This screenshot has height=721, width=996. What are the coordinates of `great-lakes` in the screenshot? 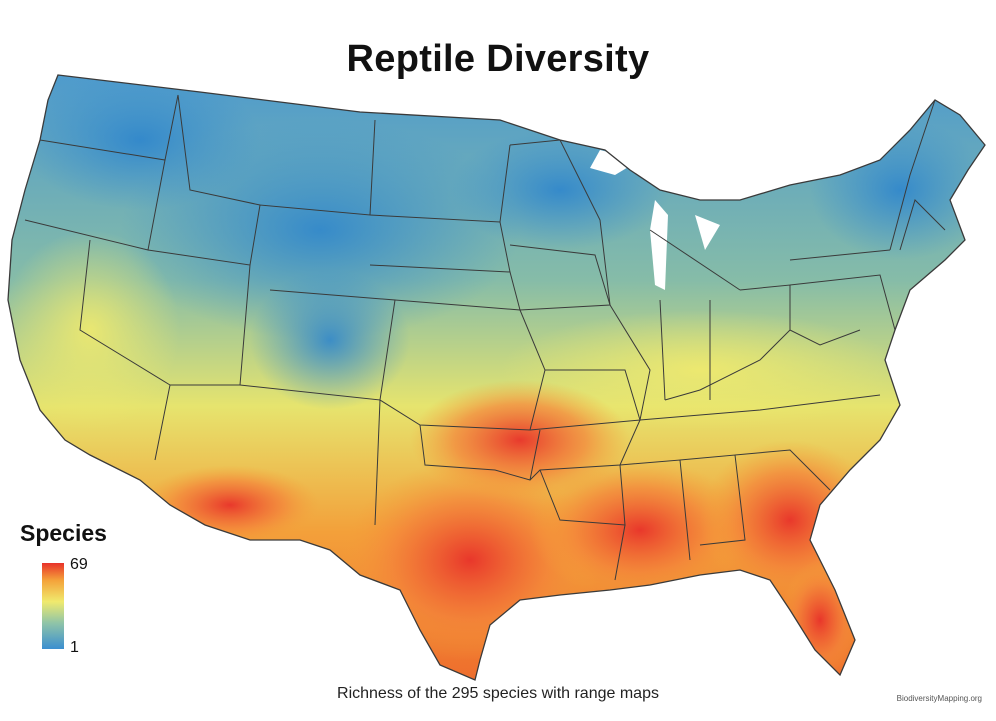 It's located at (655, 220).